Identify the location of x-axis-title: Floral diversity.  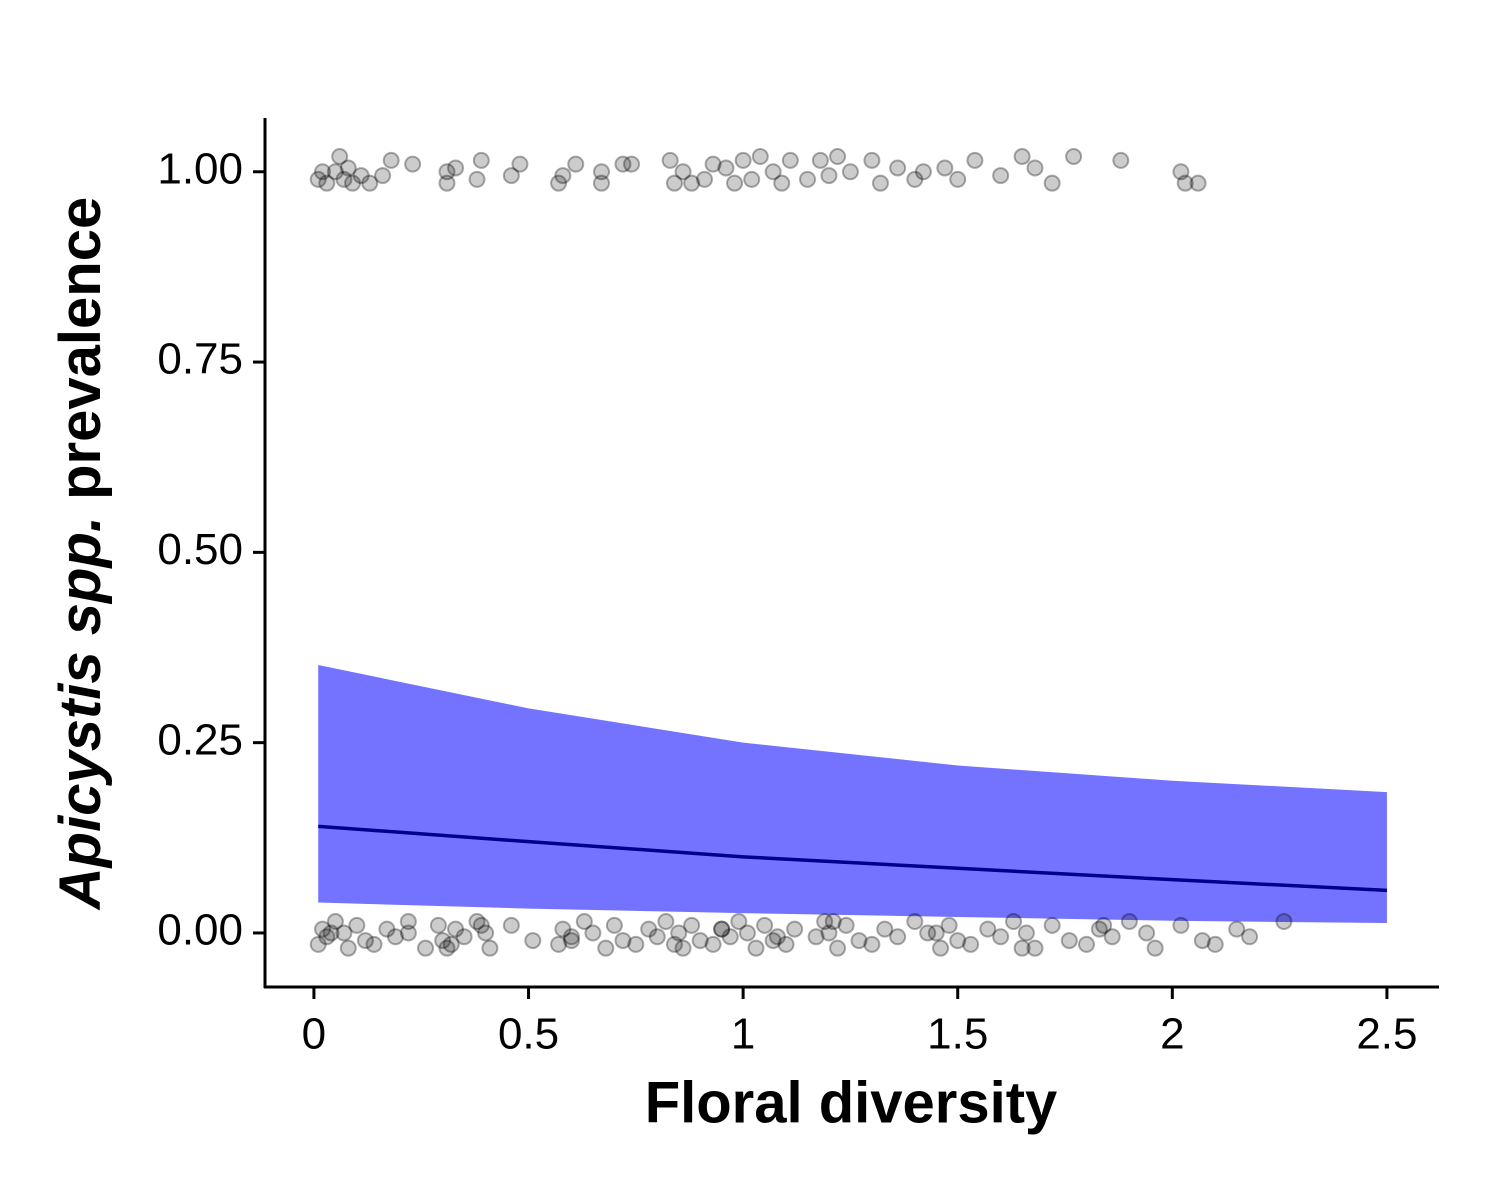
(851, 1102).